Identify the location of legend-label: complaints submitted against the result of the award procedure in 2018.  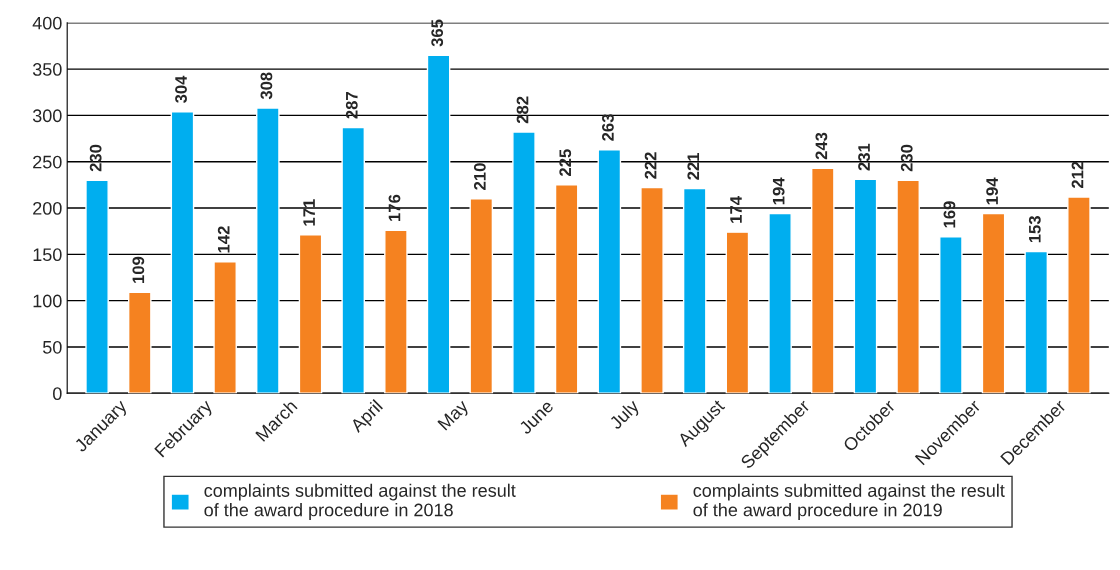
(360, 501).